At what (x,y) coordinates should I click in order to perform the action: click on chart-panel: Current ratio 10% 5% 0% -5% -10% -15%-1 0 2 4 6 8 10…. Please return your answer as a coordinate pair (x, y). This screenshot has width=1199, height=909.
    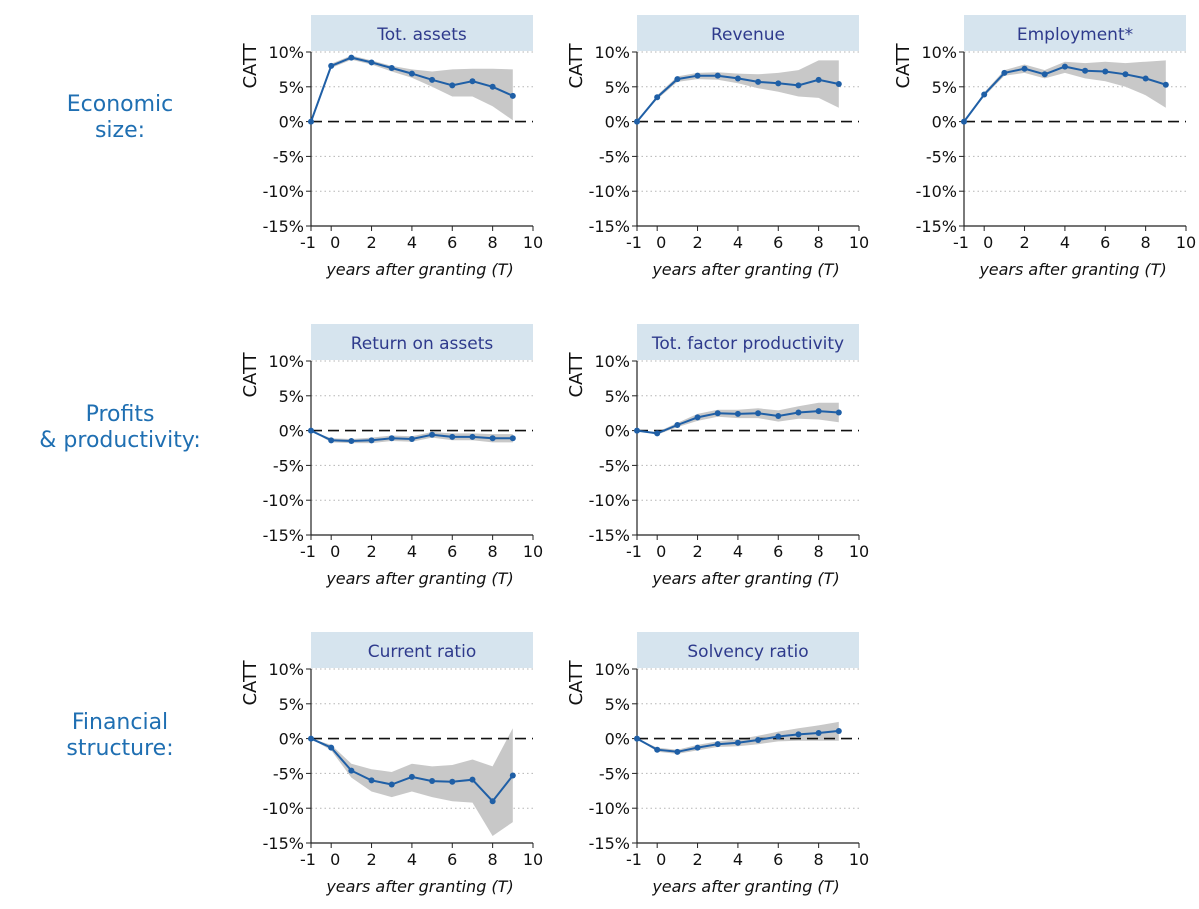
    Looking at the image, I should click on (391, 764).